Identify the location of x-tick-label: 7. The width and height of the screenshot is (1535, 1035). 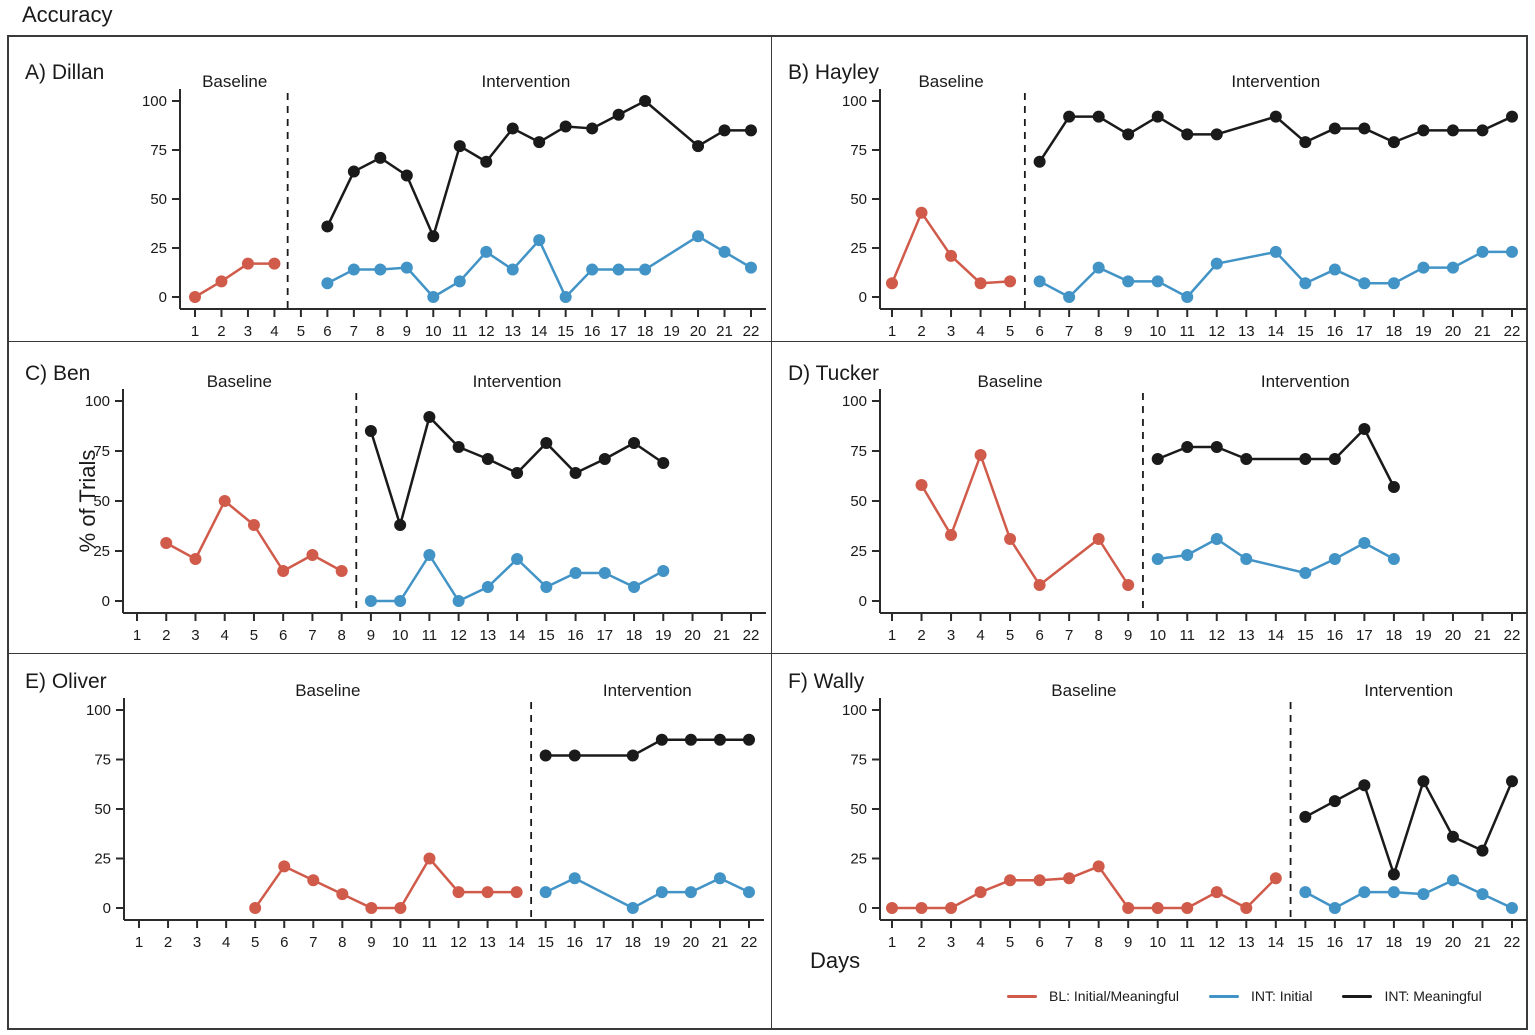
(313, 942).